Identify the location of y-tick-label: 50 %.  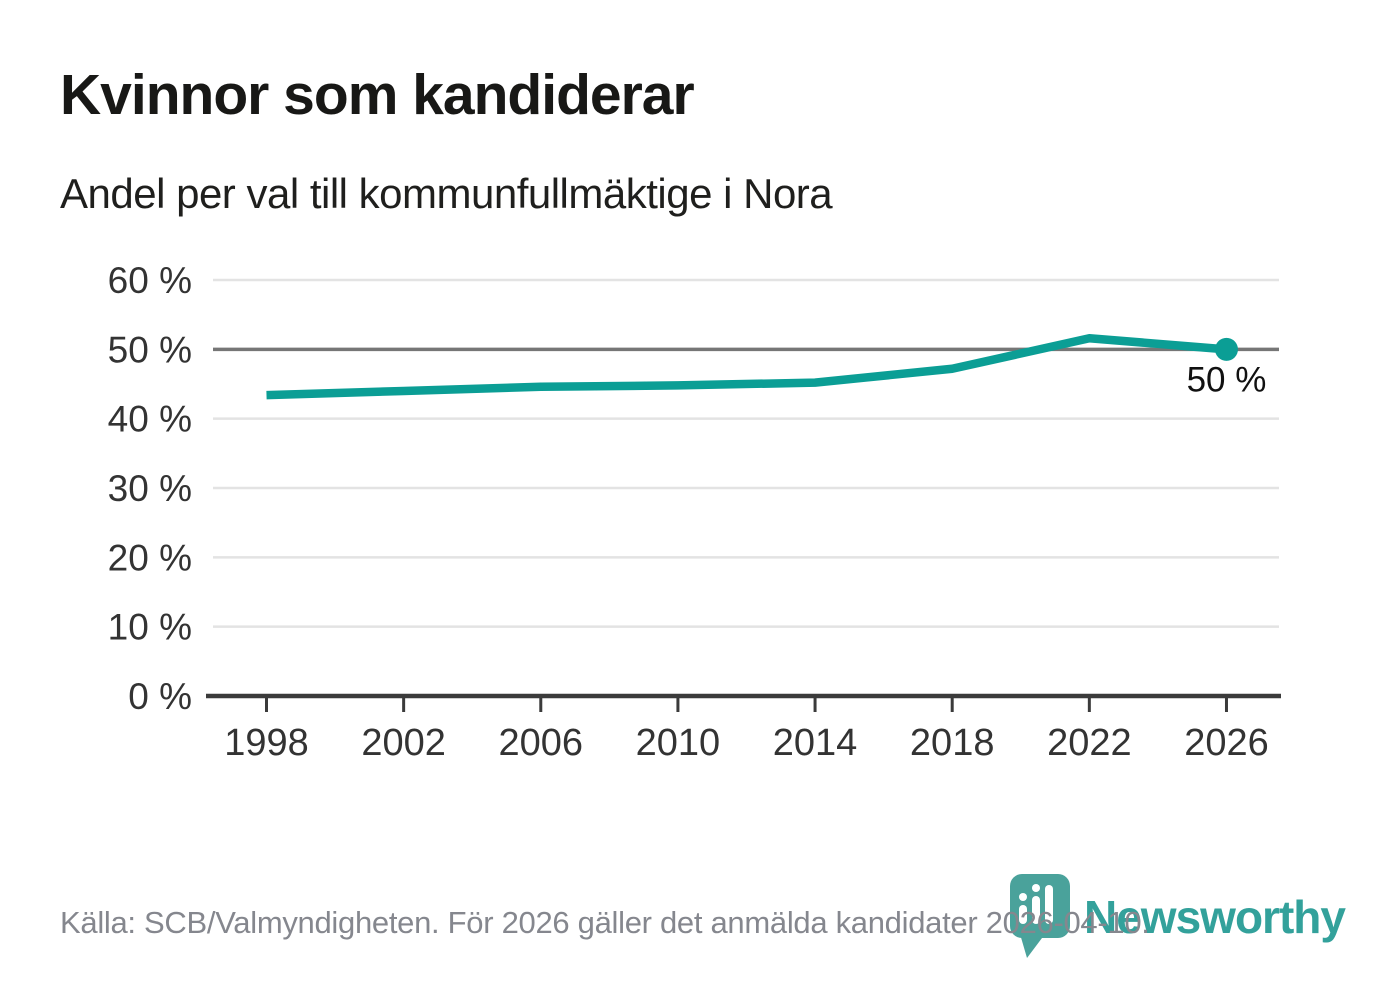
(150, 349).